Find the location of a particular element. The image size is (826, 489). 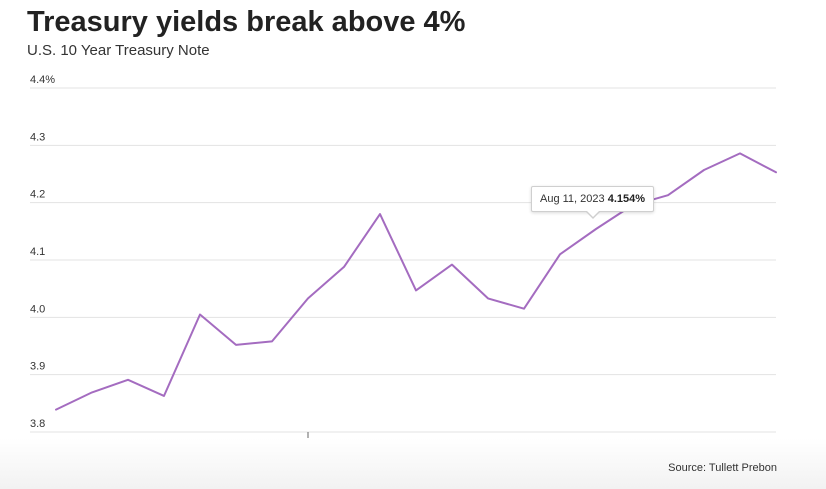

y-tick-label: 3.8 is located at coordinates (37, 424).